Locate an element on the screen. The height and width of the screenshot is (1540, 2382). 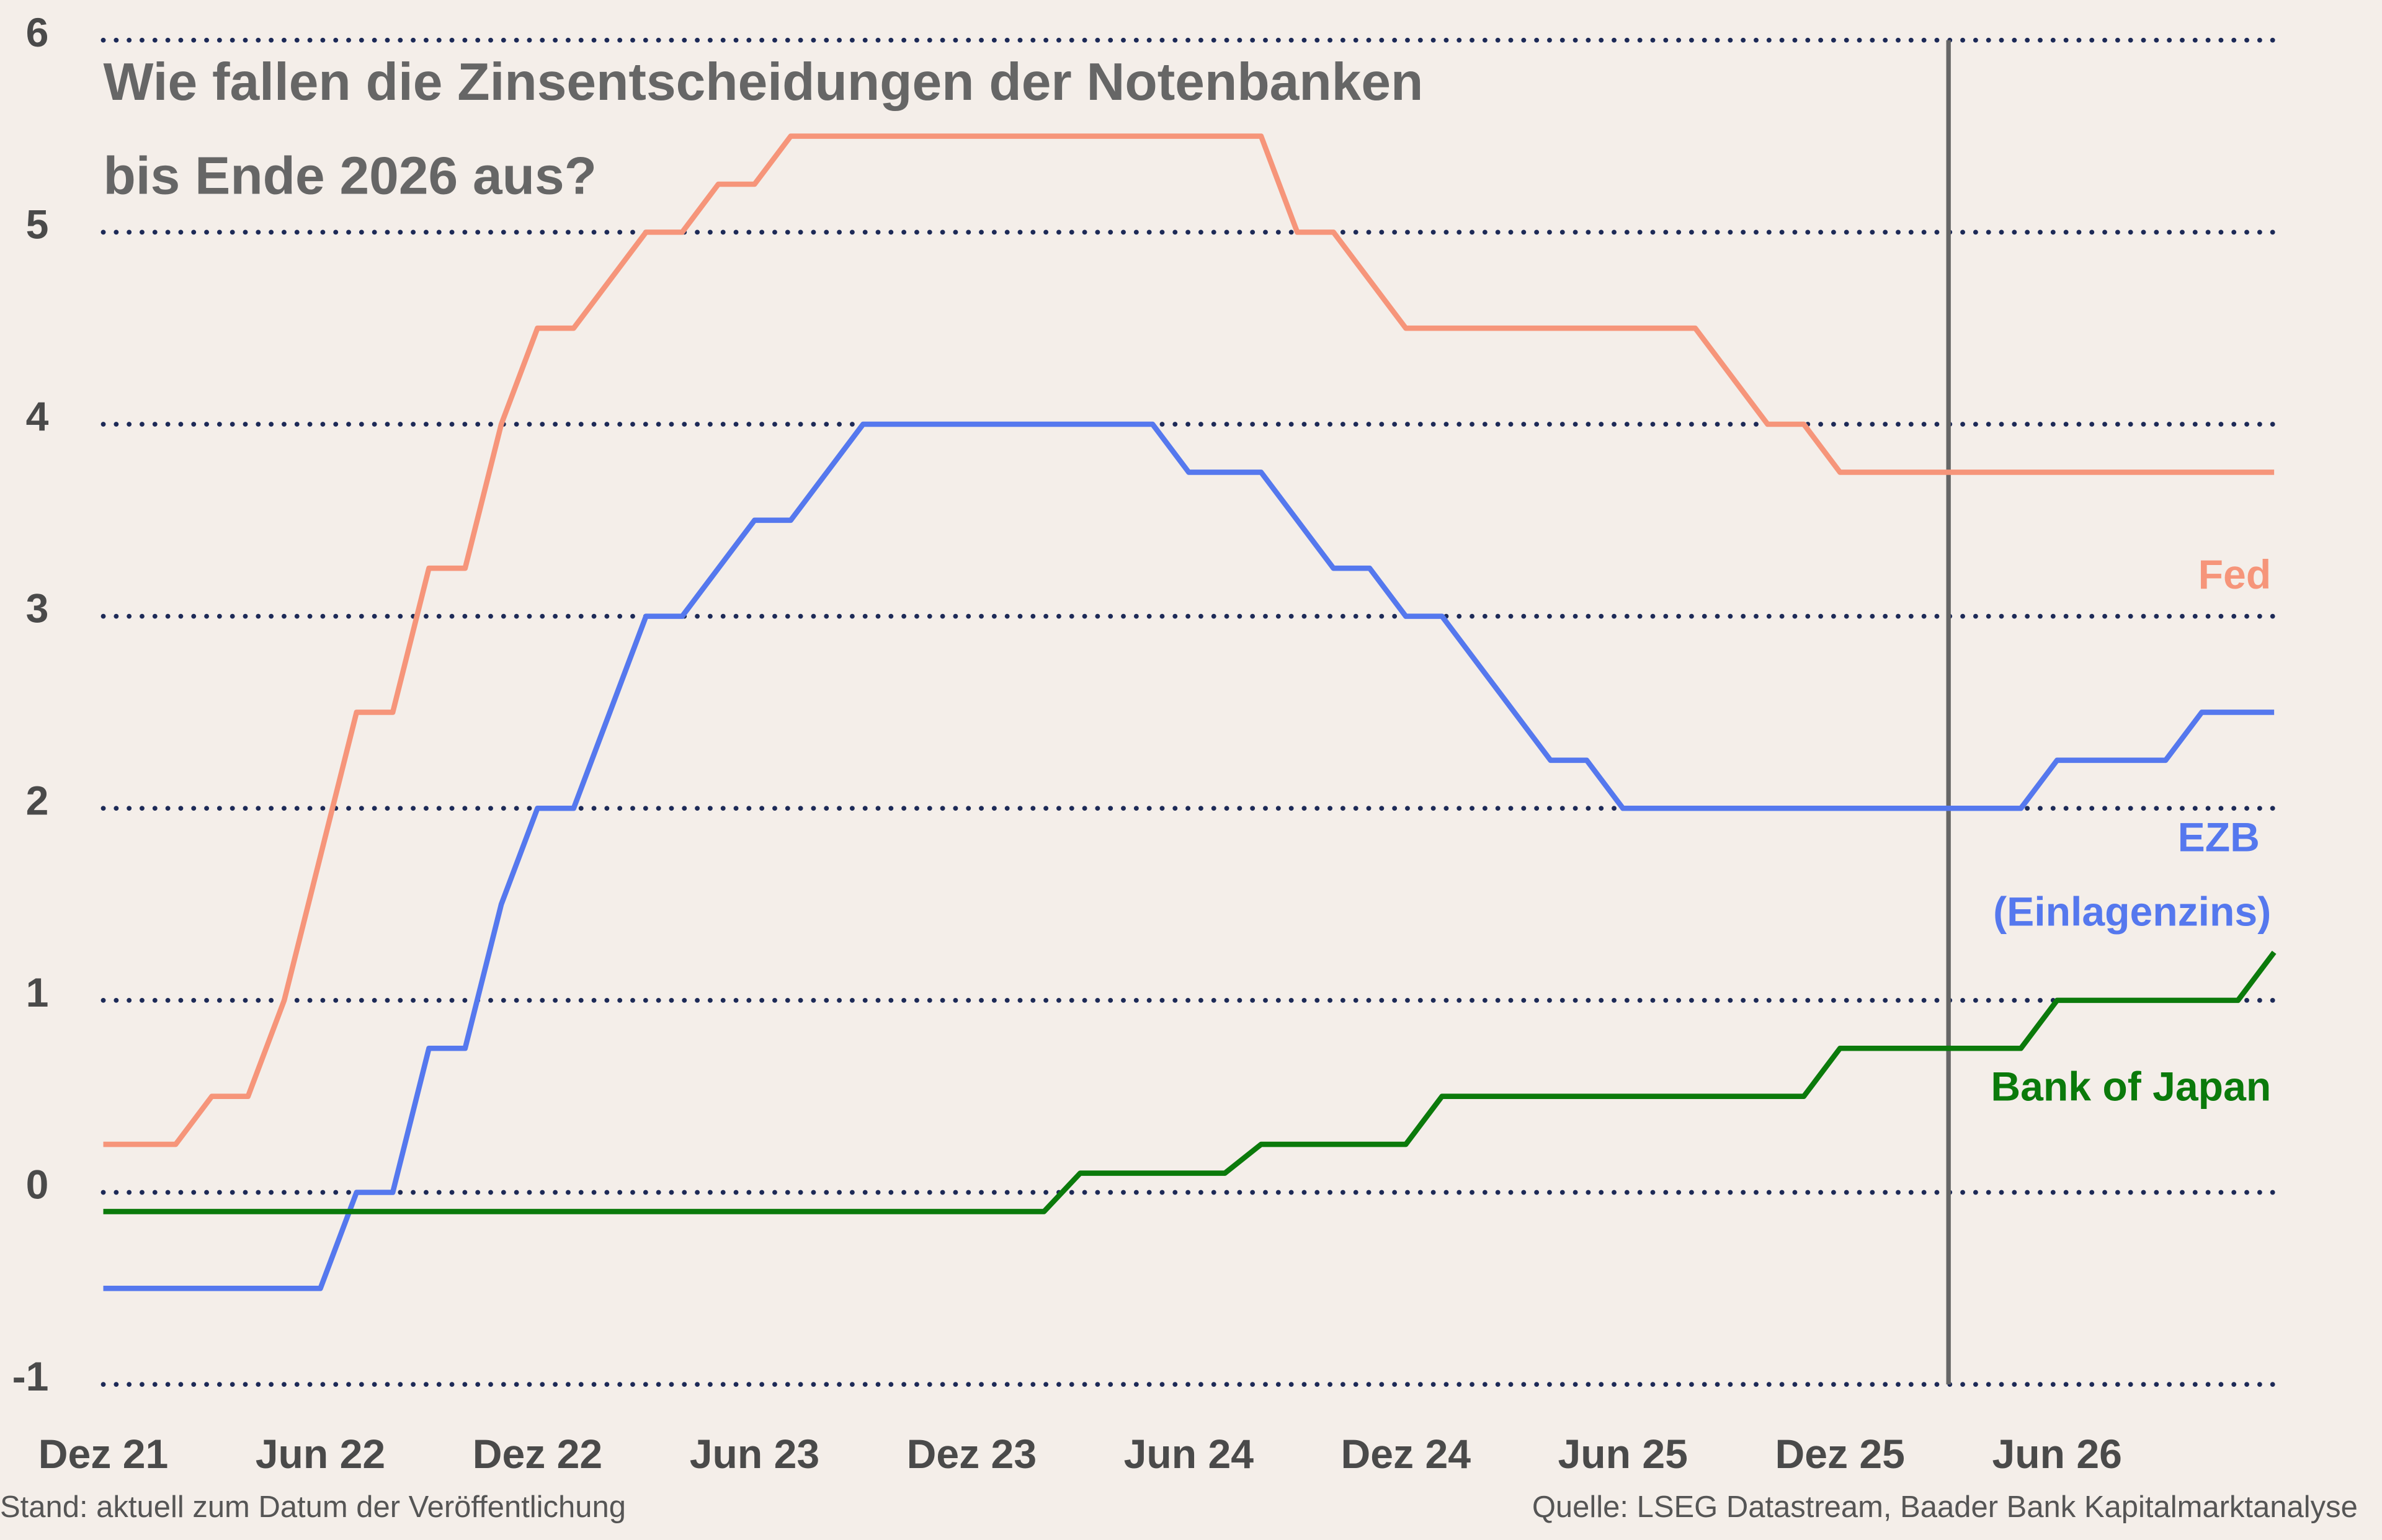
y-tick-label: 5 is located at coordinates (38, 225).